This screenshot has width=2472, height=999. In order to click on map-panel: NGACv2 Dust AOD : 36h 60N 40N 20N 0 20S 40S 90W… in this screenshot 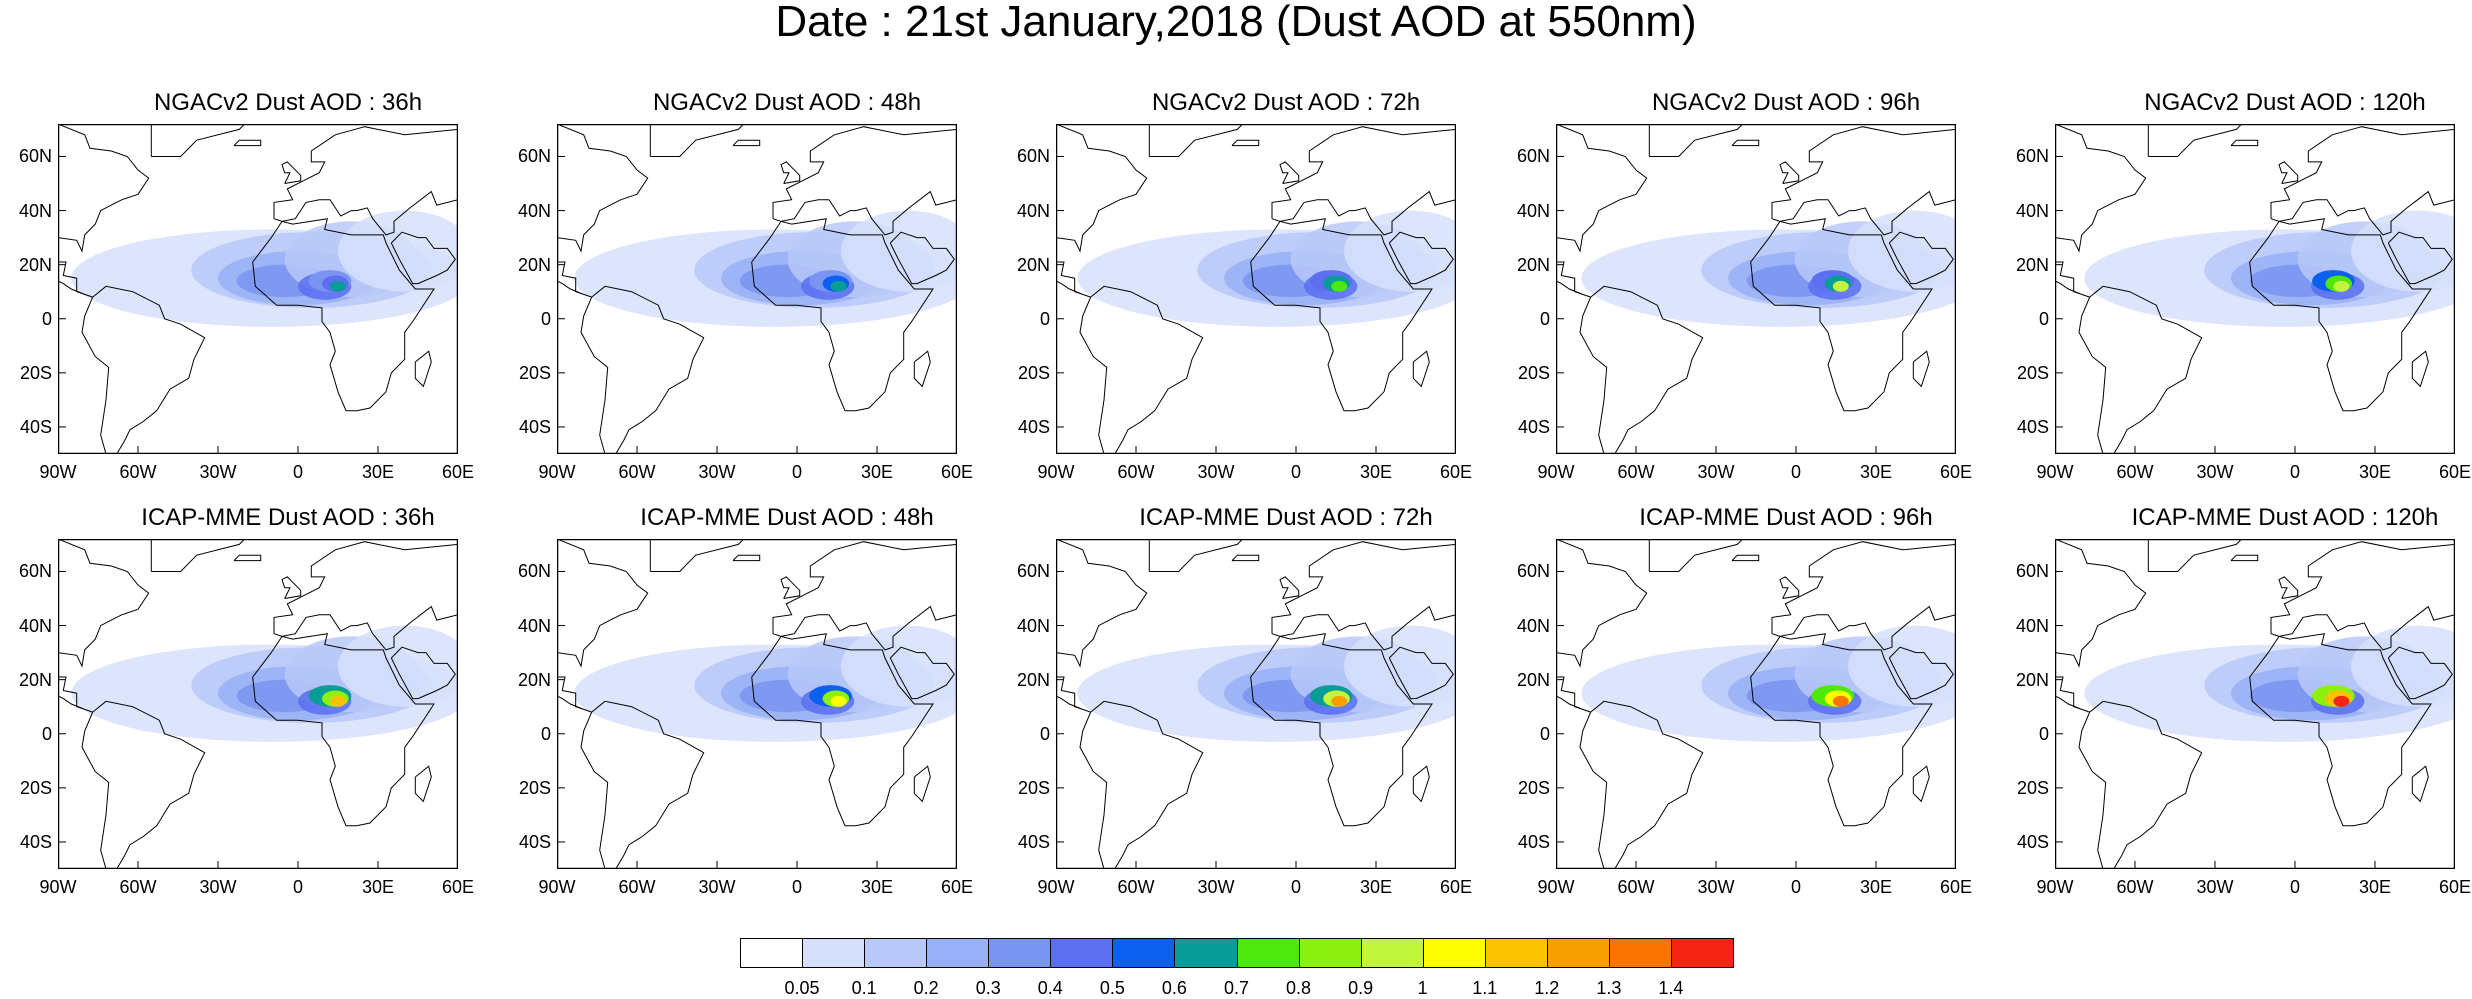, I will do `click(268, 299)`.